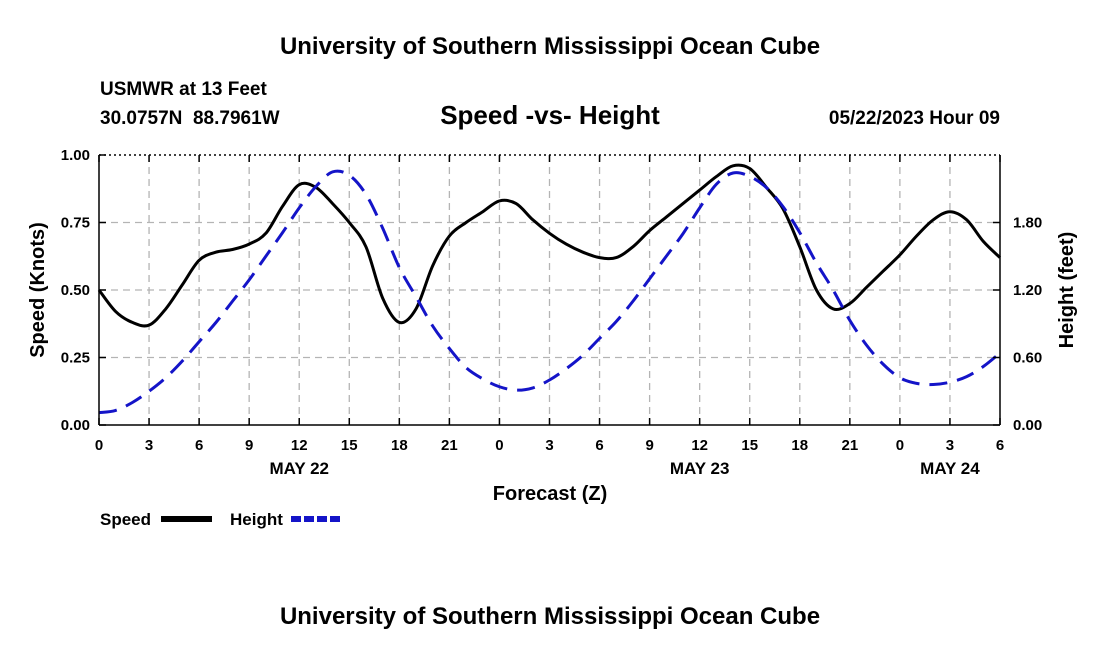 This screenshot has height=650, width=1100. I want to click on y-axis-right-label: Height (feet), so click(1067, 290).